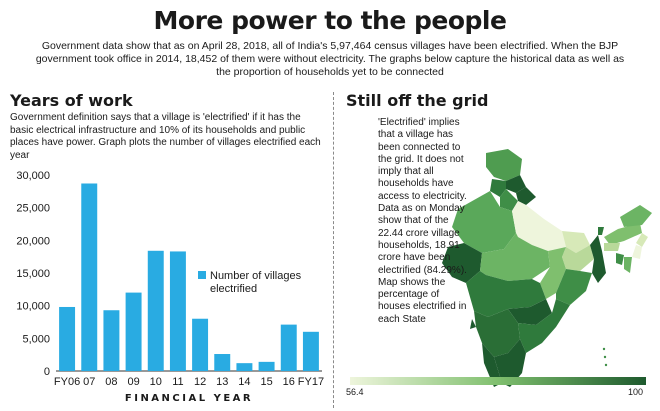  What do you see at coordinates (202, 275) in the screenshot?
I see `legend-swatch` at bounding box center [202, 275].